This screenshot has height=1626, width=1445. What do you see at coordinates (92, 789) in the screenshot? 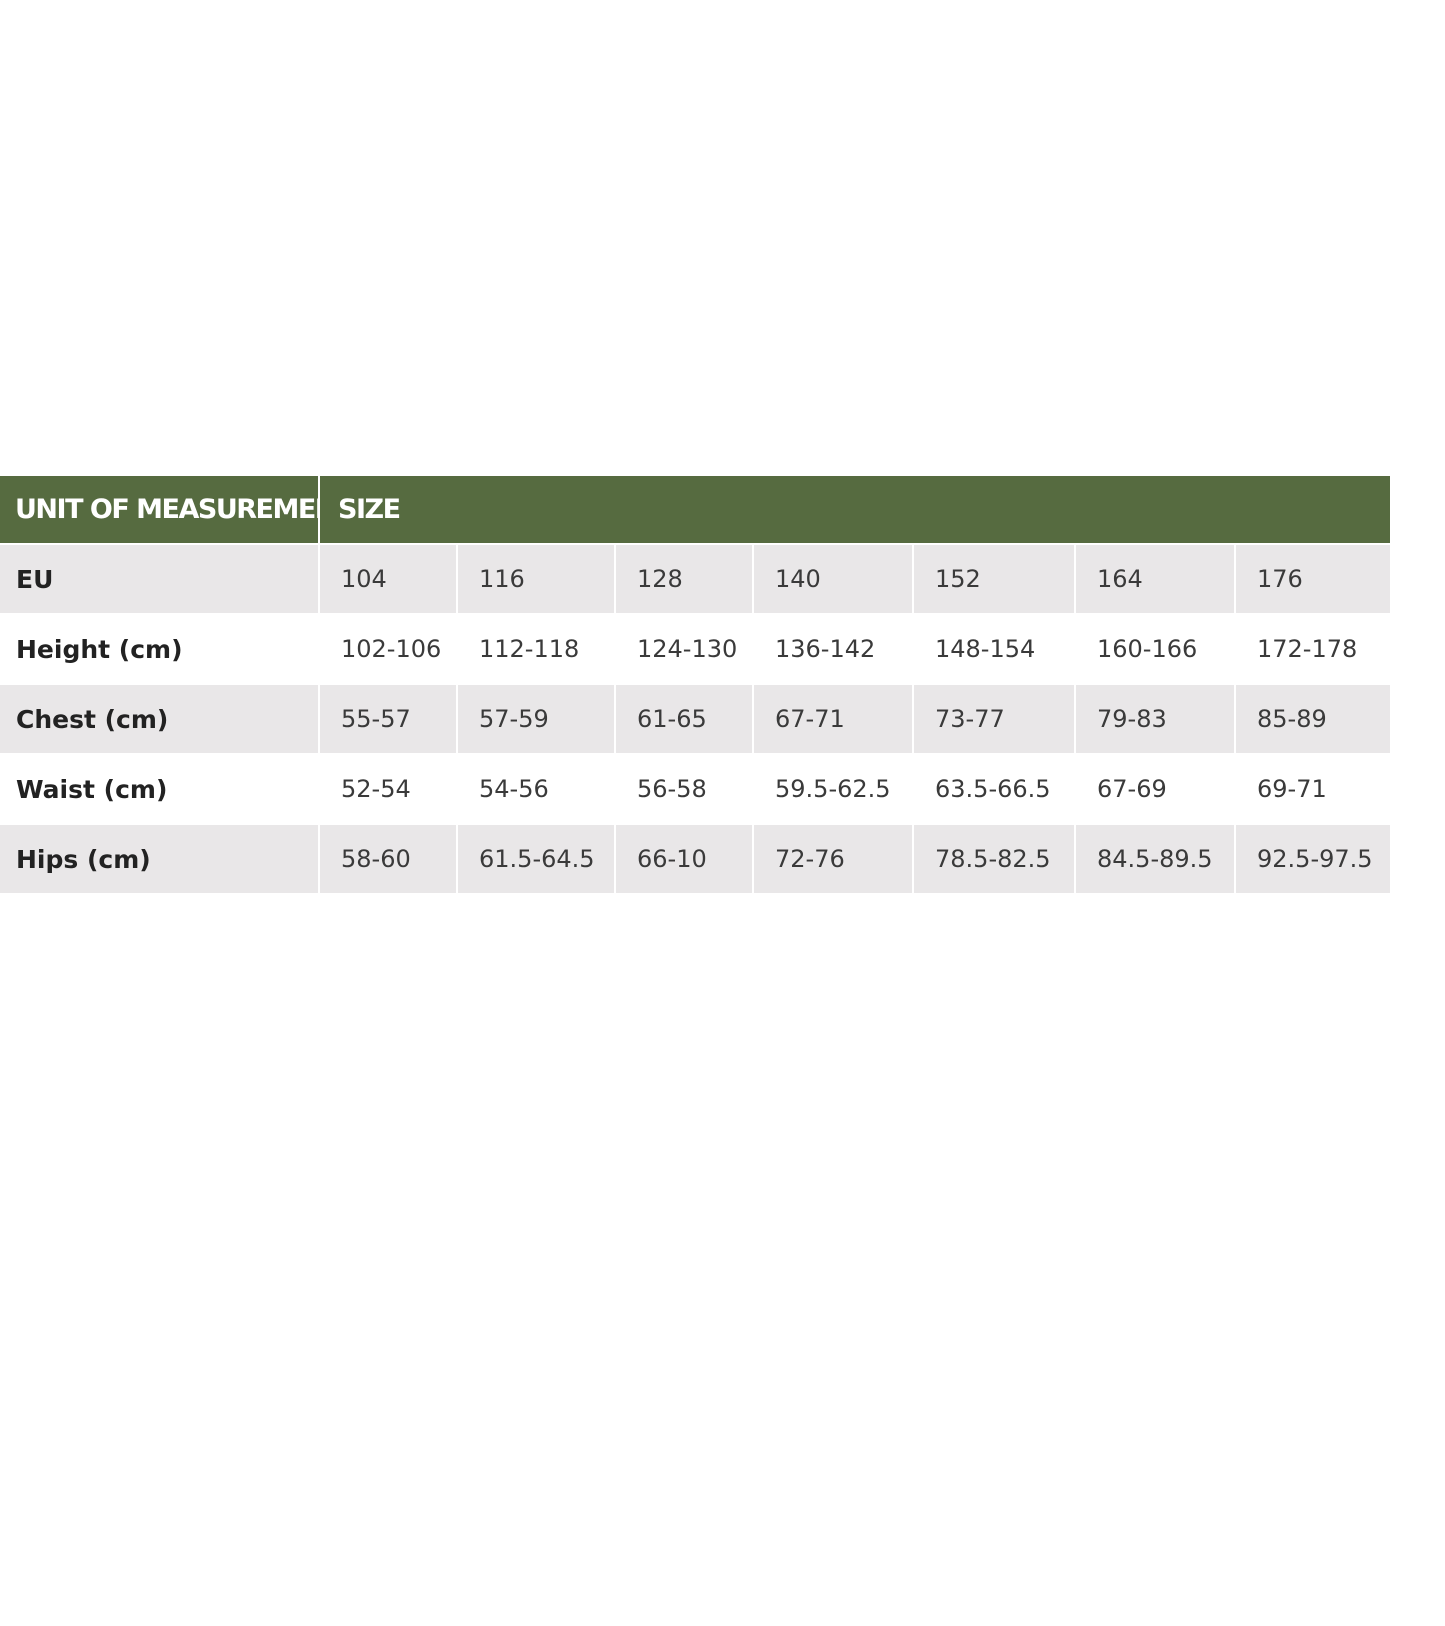
I see `row-label: Waist (cm)` at bounding box center [92, 789].